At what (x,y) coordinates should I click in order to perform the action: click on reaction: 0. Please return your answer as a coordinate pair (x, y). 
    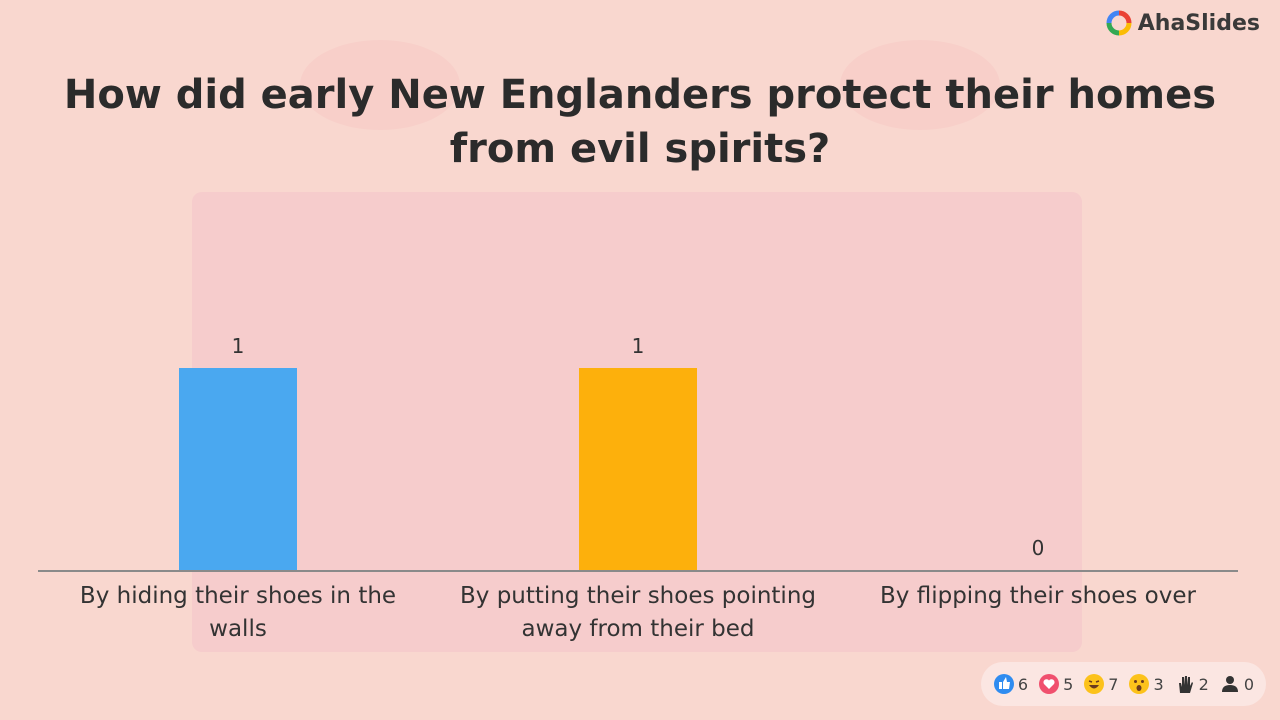
    Looking at the image, I should click on (1236, 684).